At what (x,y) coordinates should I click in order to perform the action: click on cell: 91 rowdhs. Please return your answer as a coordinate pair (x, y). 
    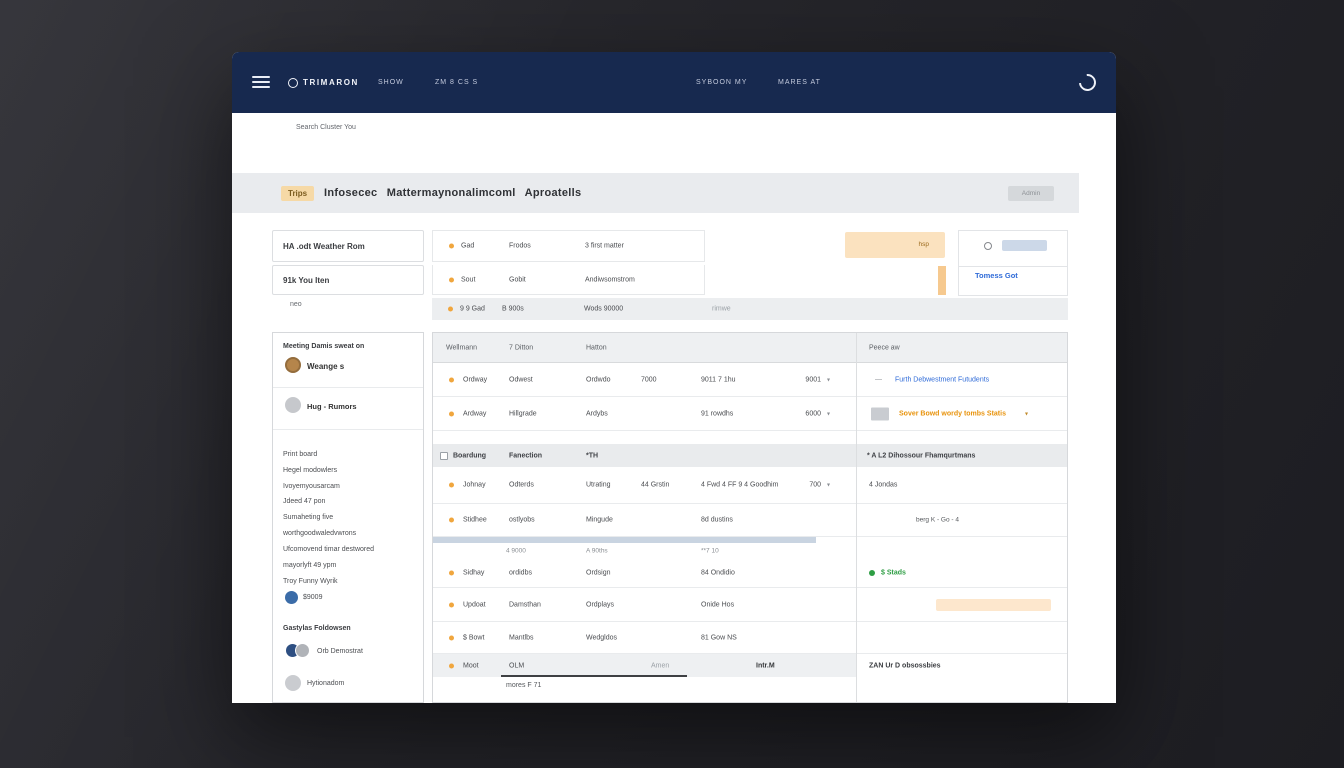
    Looking at the image, I should click on (717, 413).